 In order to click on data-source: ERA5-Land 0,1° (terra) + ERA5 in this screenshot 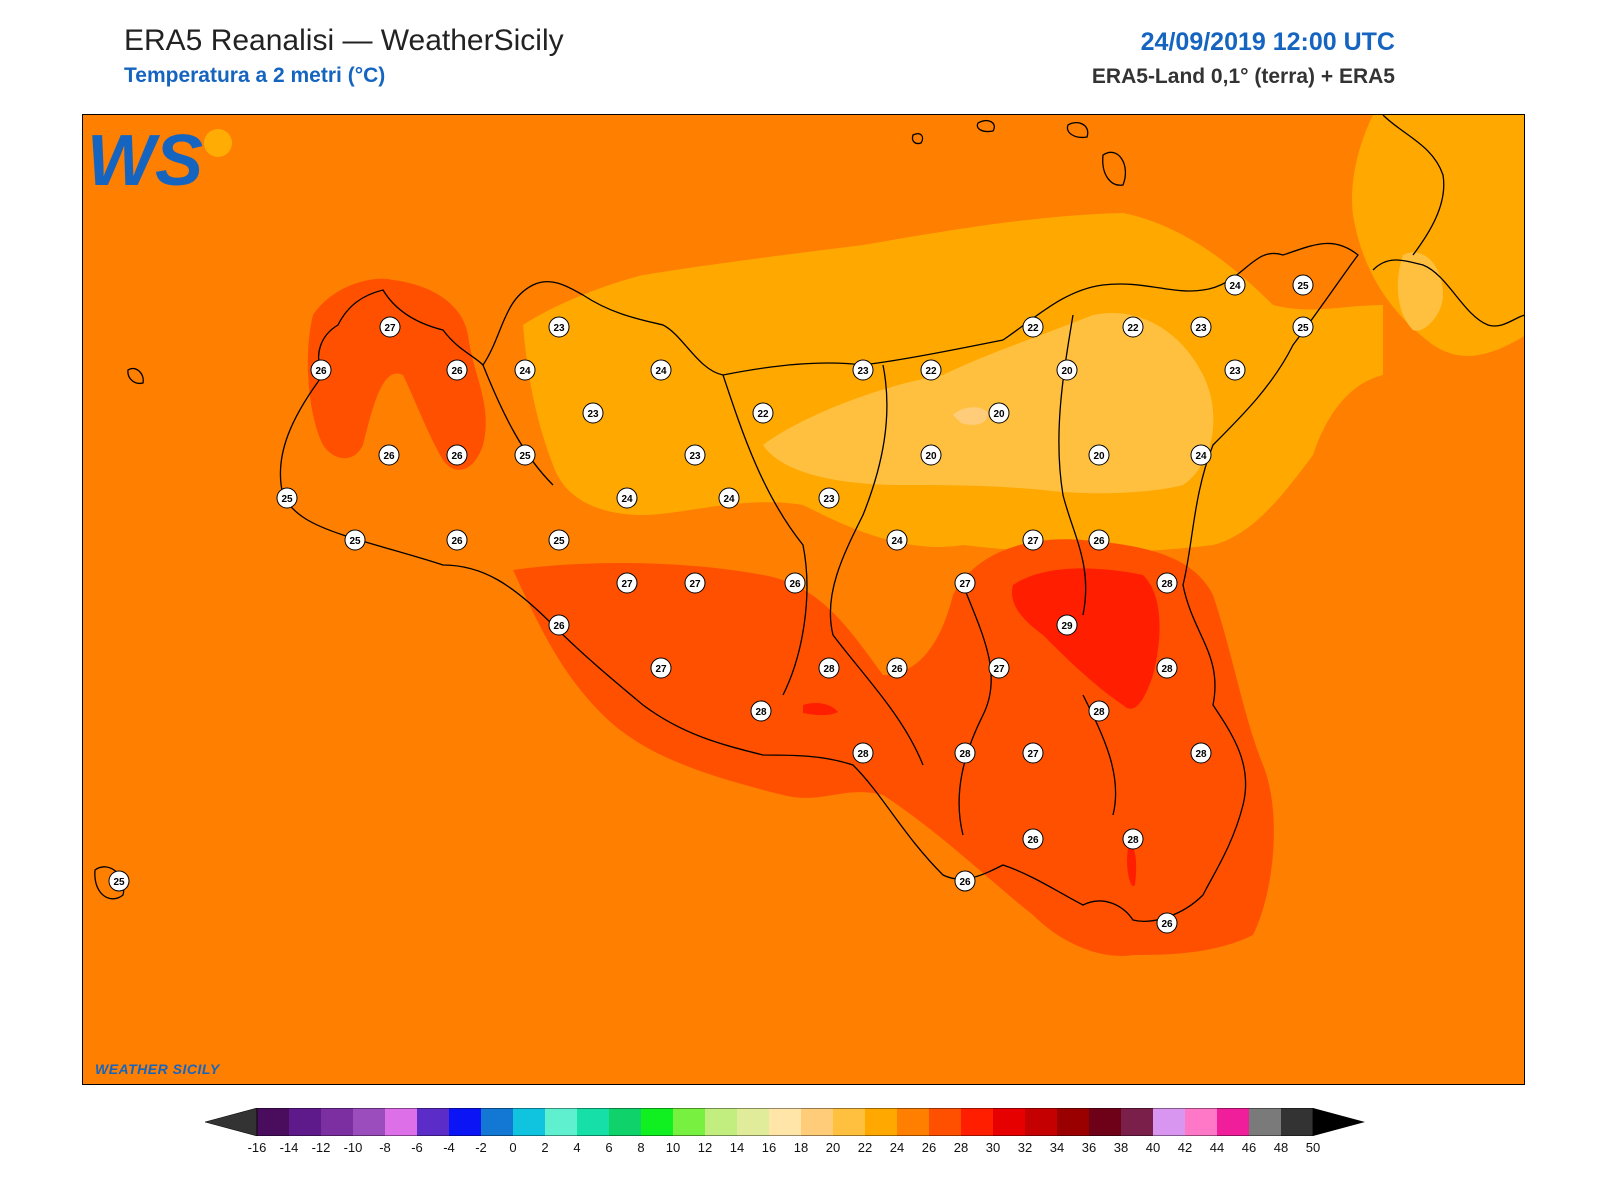, I will do `click(1243, 76)`.